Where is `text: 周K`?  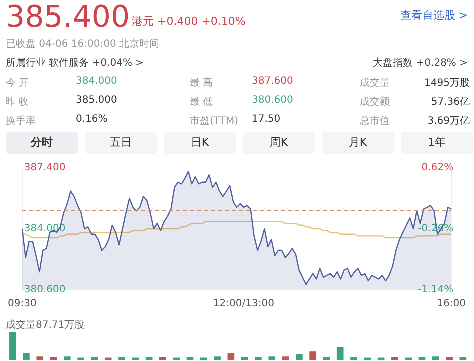
text: 周K is located at coordinates (279, 143).